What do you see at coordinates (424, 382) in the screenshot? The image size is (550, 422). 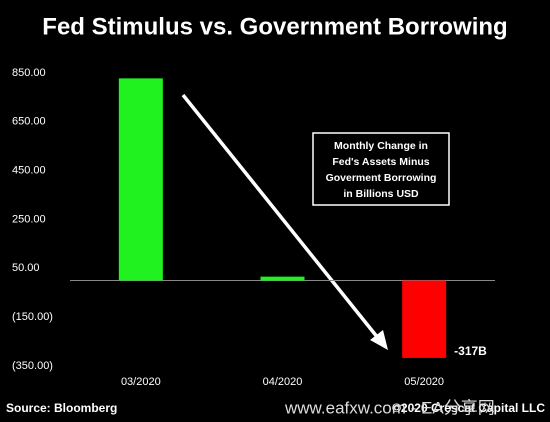 I see `x-tick-label: 05/2020` at bounding box center [424, 382].